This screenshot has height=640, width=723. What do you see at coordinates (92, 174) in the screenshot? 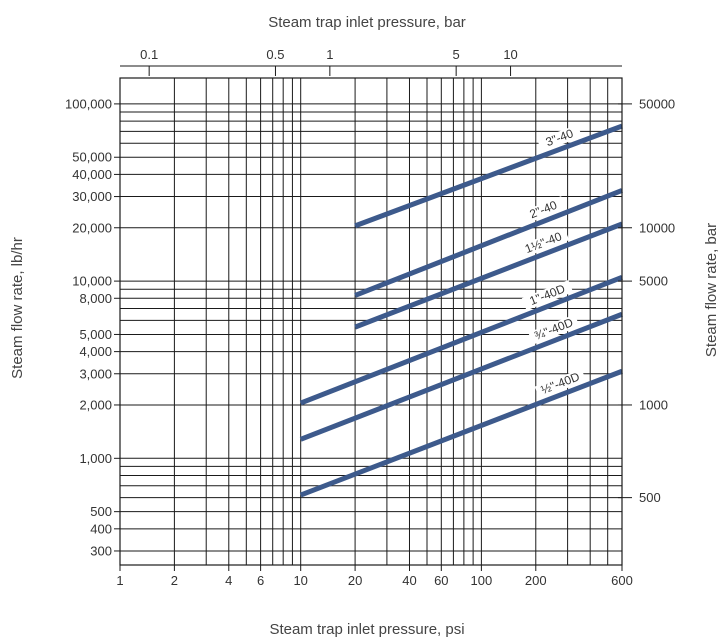
I see `y-tick-label: 40,000` at bounding box center [92, 174].